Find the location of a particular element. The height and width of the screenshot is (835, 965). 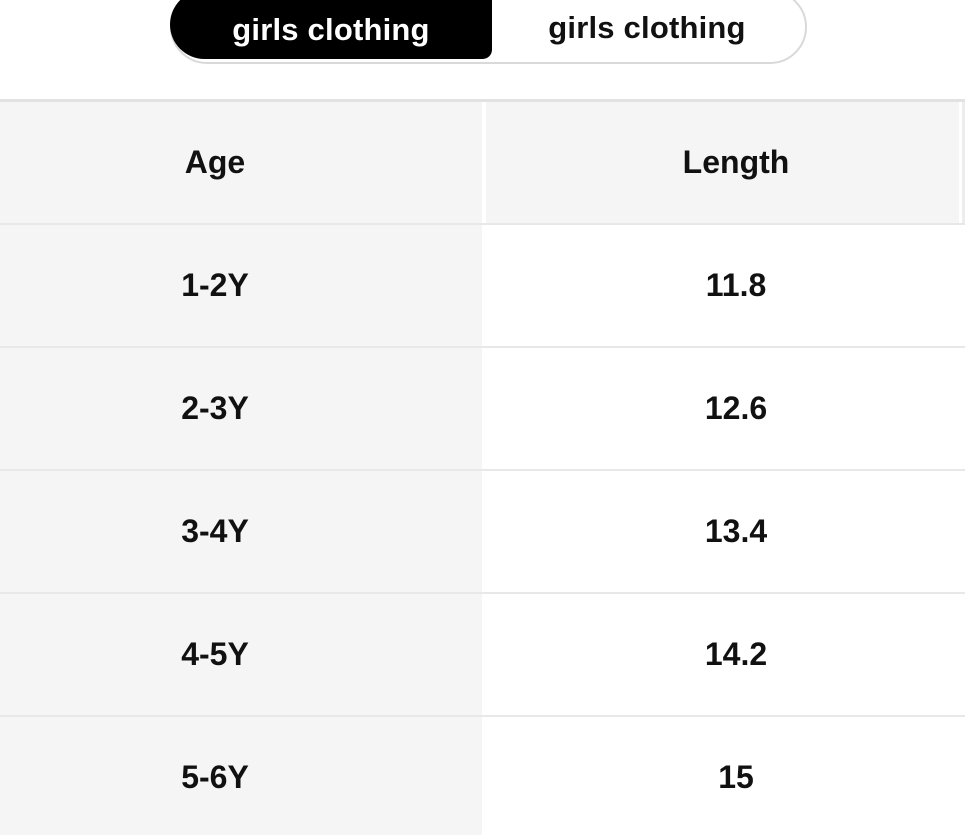

age-cell: 2-3Y is located at coordinates (241, 408).